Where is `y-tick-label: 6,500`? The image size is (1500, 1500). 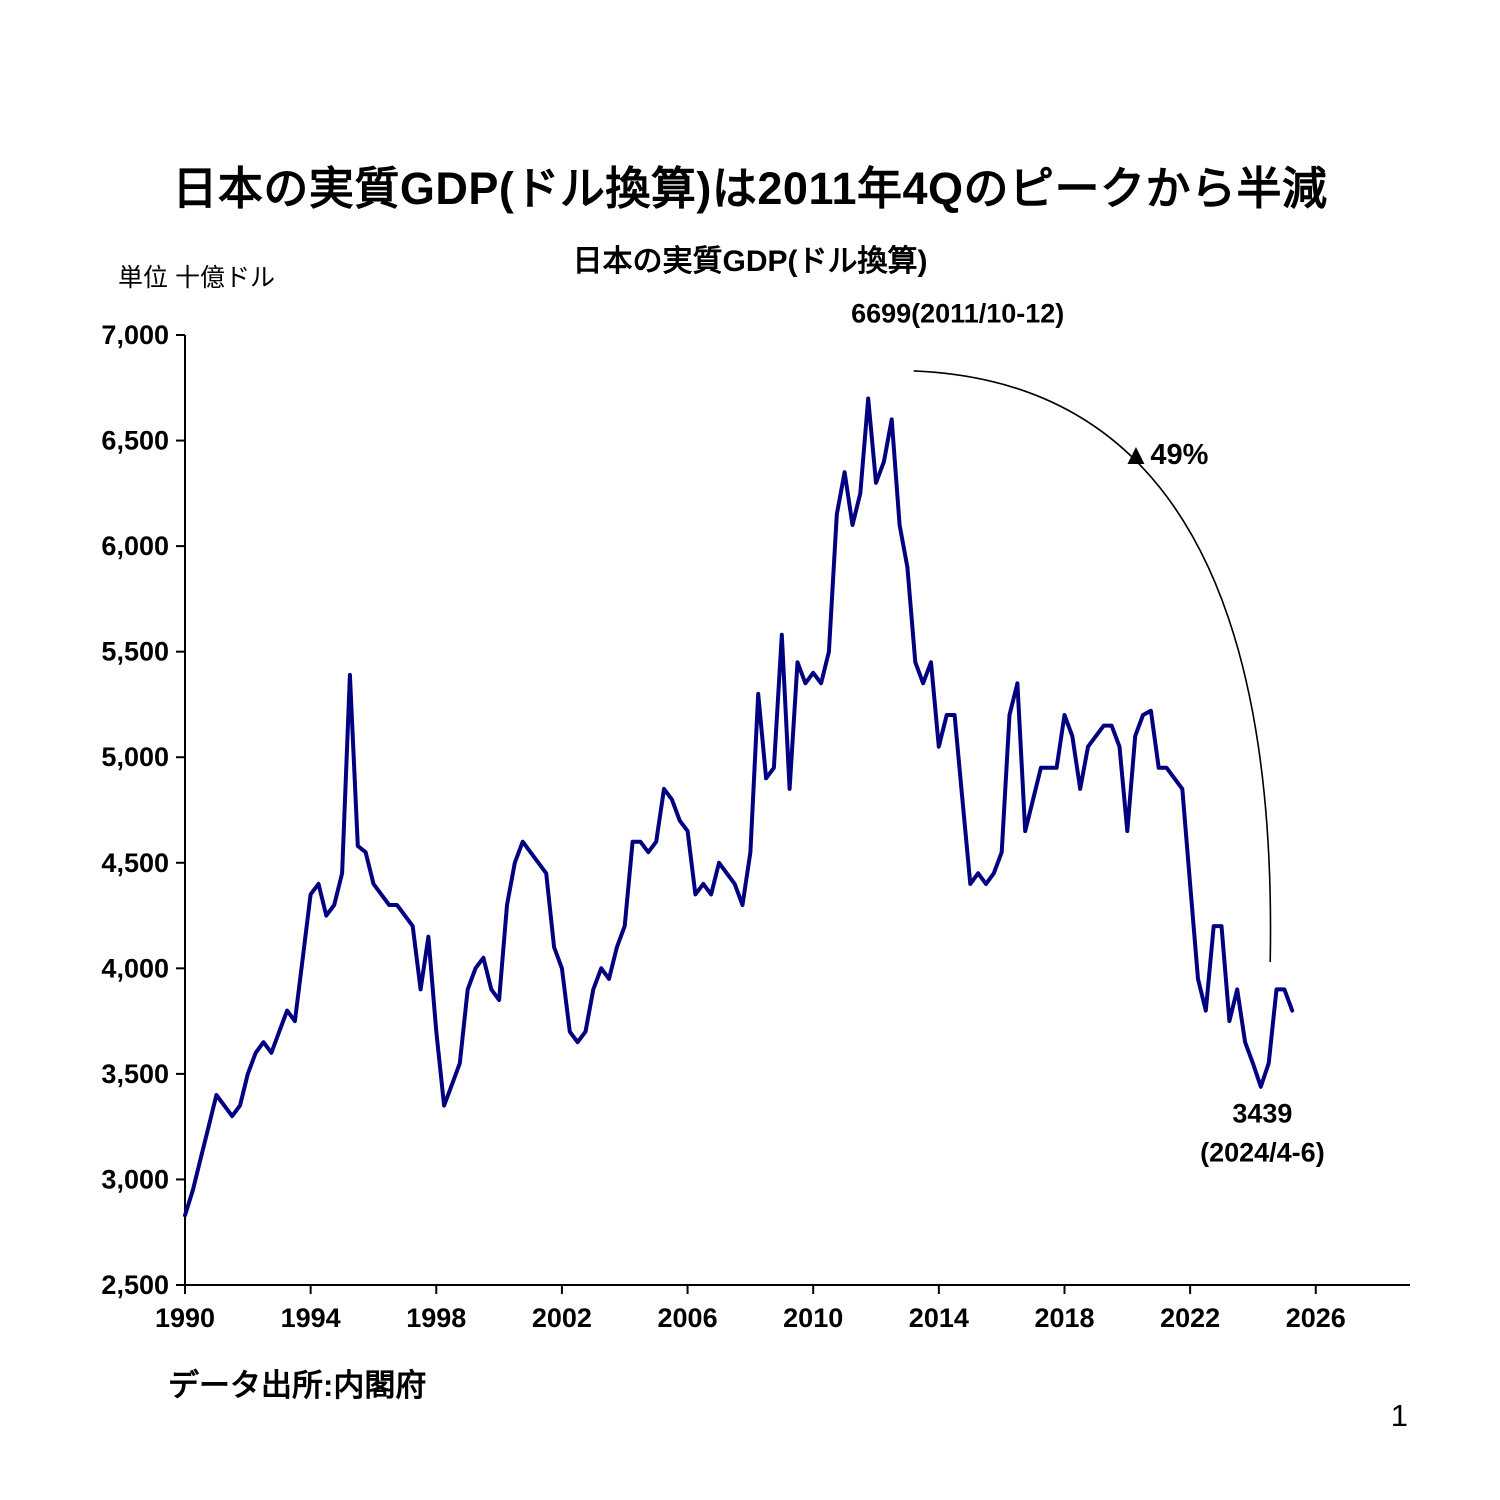
y-tick-label: 6,500 is located at coordinates (135, 441).